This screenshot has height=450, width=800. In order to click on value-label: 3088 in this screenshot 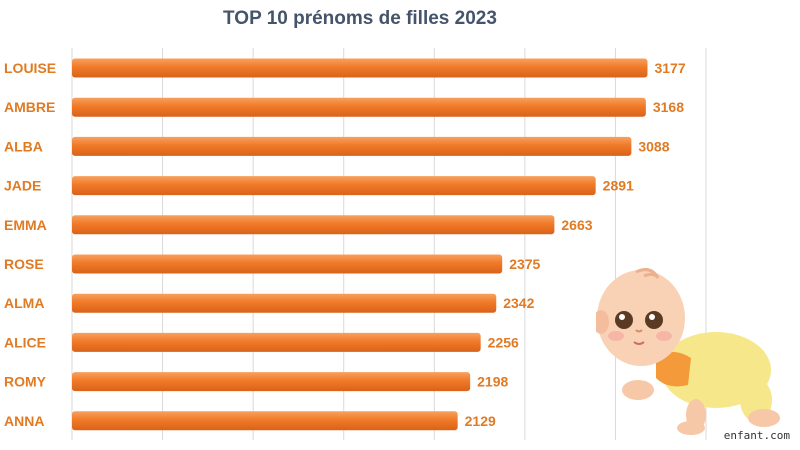, I will do `click(653, 146)`.